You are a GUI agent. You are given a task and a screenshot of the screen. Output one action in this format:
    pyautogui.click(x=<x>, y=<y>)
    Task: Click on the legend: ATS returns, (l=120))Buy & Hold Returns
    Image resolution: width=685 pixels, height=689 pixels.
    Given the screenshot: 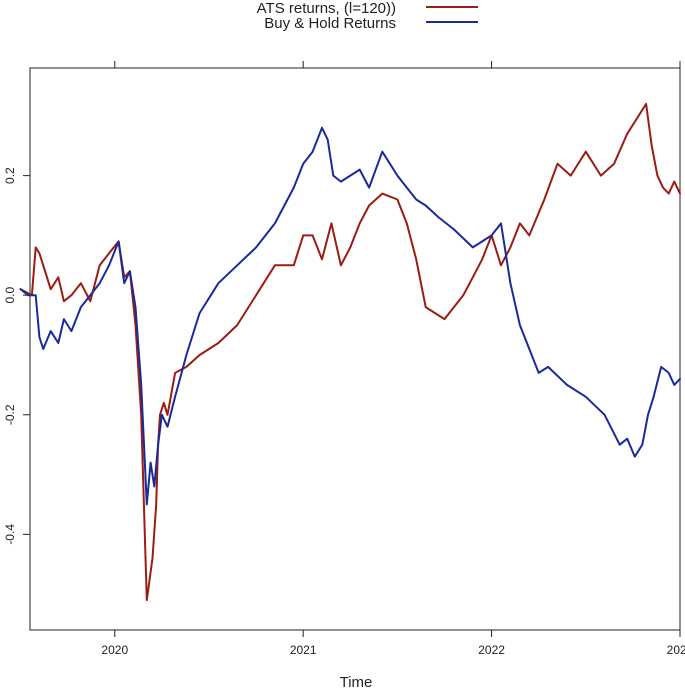 What is the action you would take?
    pyautogui.click(x=367, y=16)
    